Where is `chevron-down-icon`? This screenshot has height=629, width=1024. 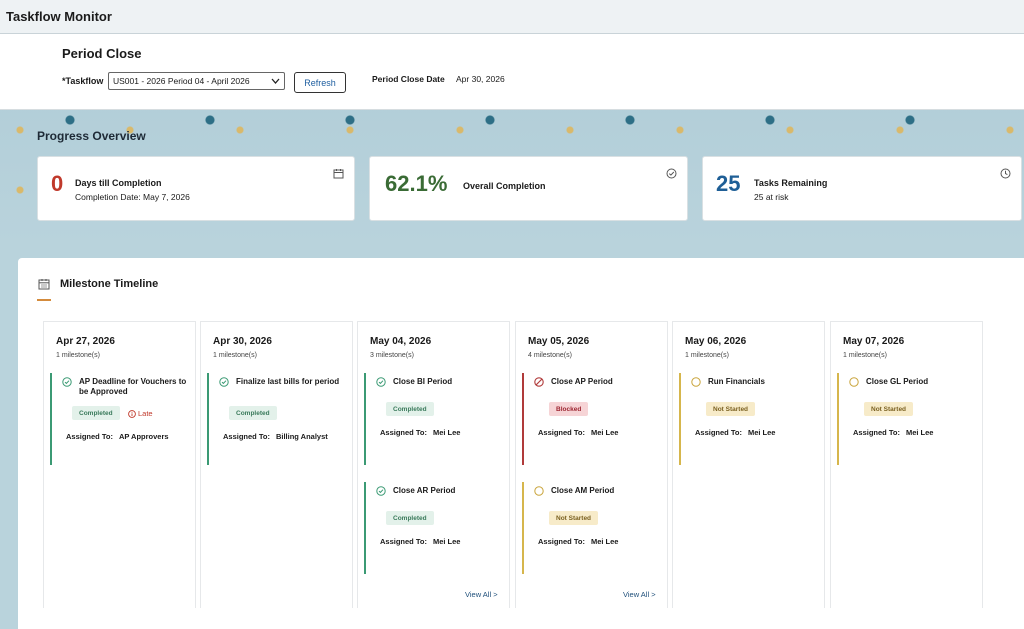
chevron-down-icon is located at coordinates (275, 81).